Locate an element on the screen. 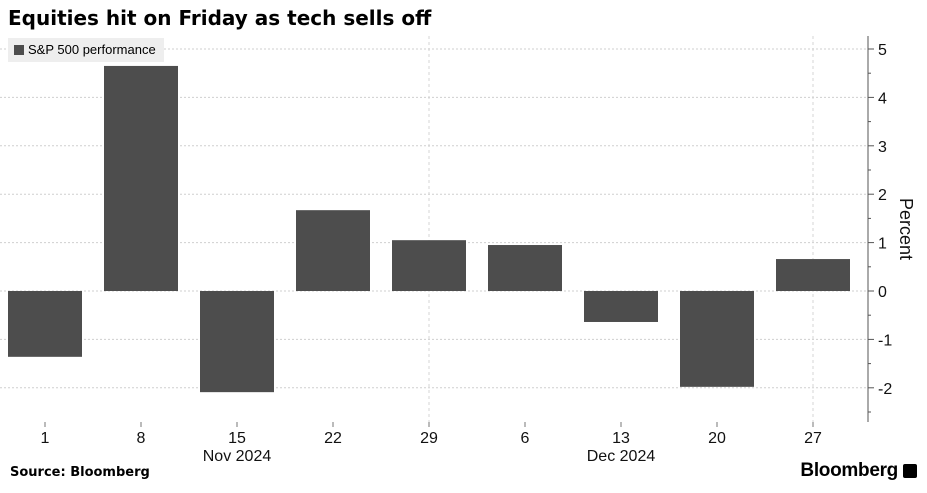 The image size is (927, 493). x-month-label: Dec 2024 is located at coordinates (621, 456).